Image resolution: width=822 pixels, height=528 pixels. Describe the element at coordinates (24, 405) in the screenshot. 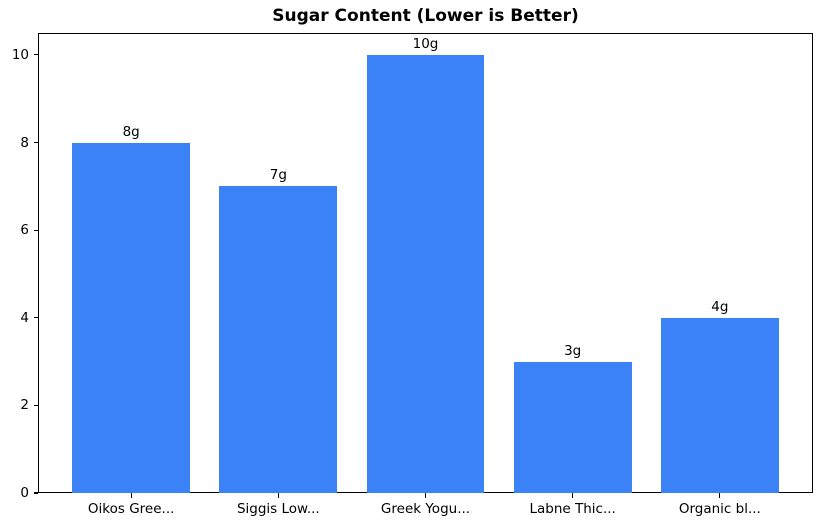

I see `y-axis-tick-label: 2` at that location.